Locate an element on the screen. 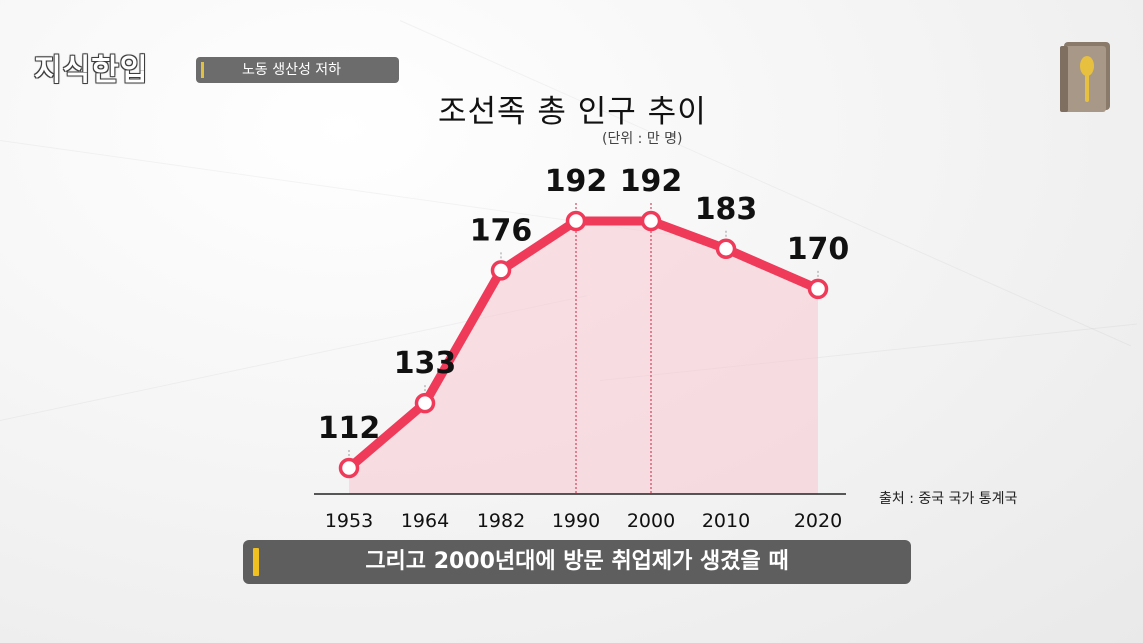  data-label: 133 is located at coordinates (425, 363).